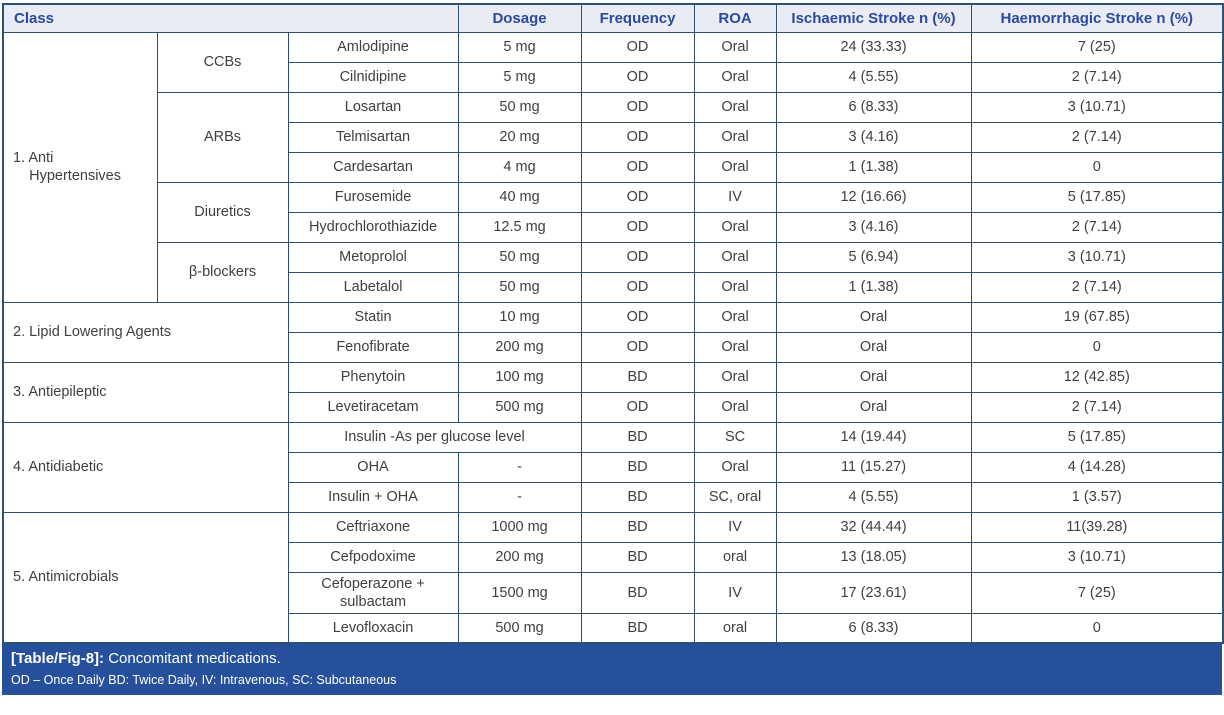 This screenshot has width=1224, height=715. I want to click on cell-drug: Telmisartan, so click(373, 137).